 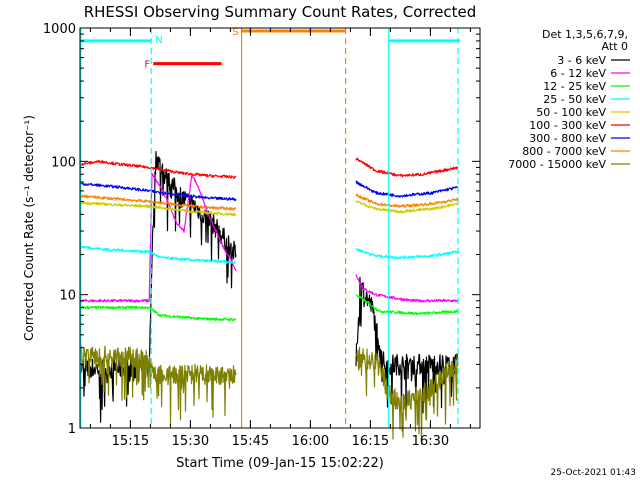 I want to click on state-bar-label-n: N, so click(x=158, y=40).